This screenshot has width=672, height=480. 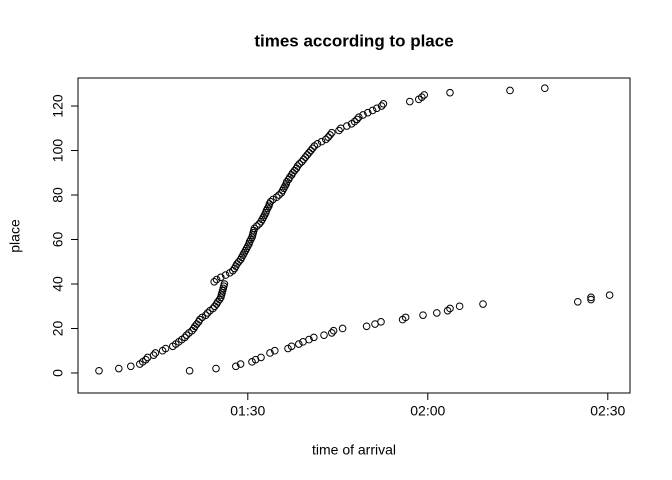 I want to click on y-tick-label: 40, so click(x=58, y=284).